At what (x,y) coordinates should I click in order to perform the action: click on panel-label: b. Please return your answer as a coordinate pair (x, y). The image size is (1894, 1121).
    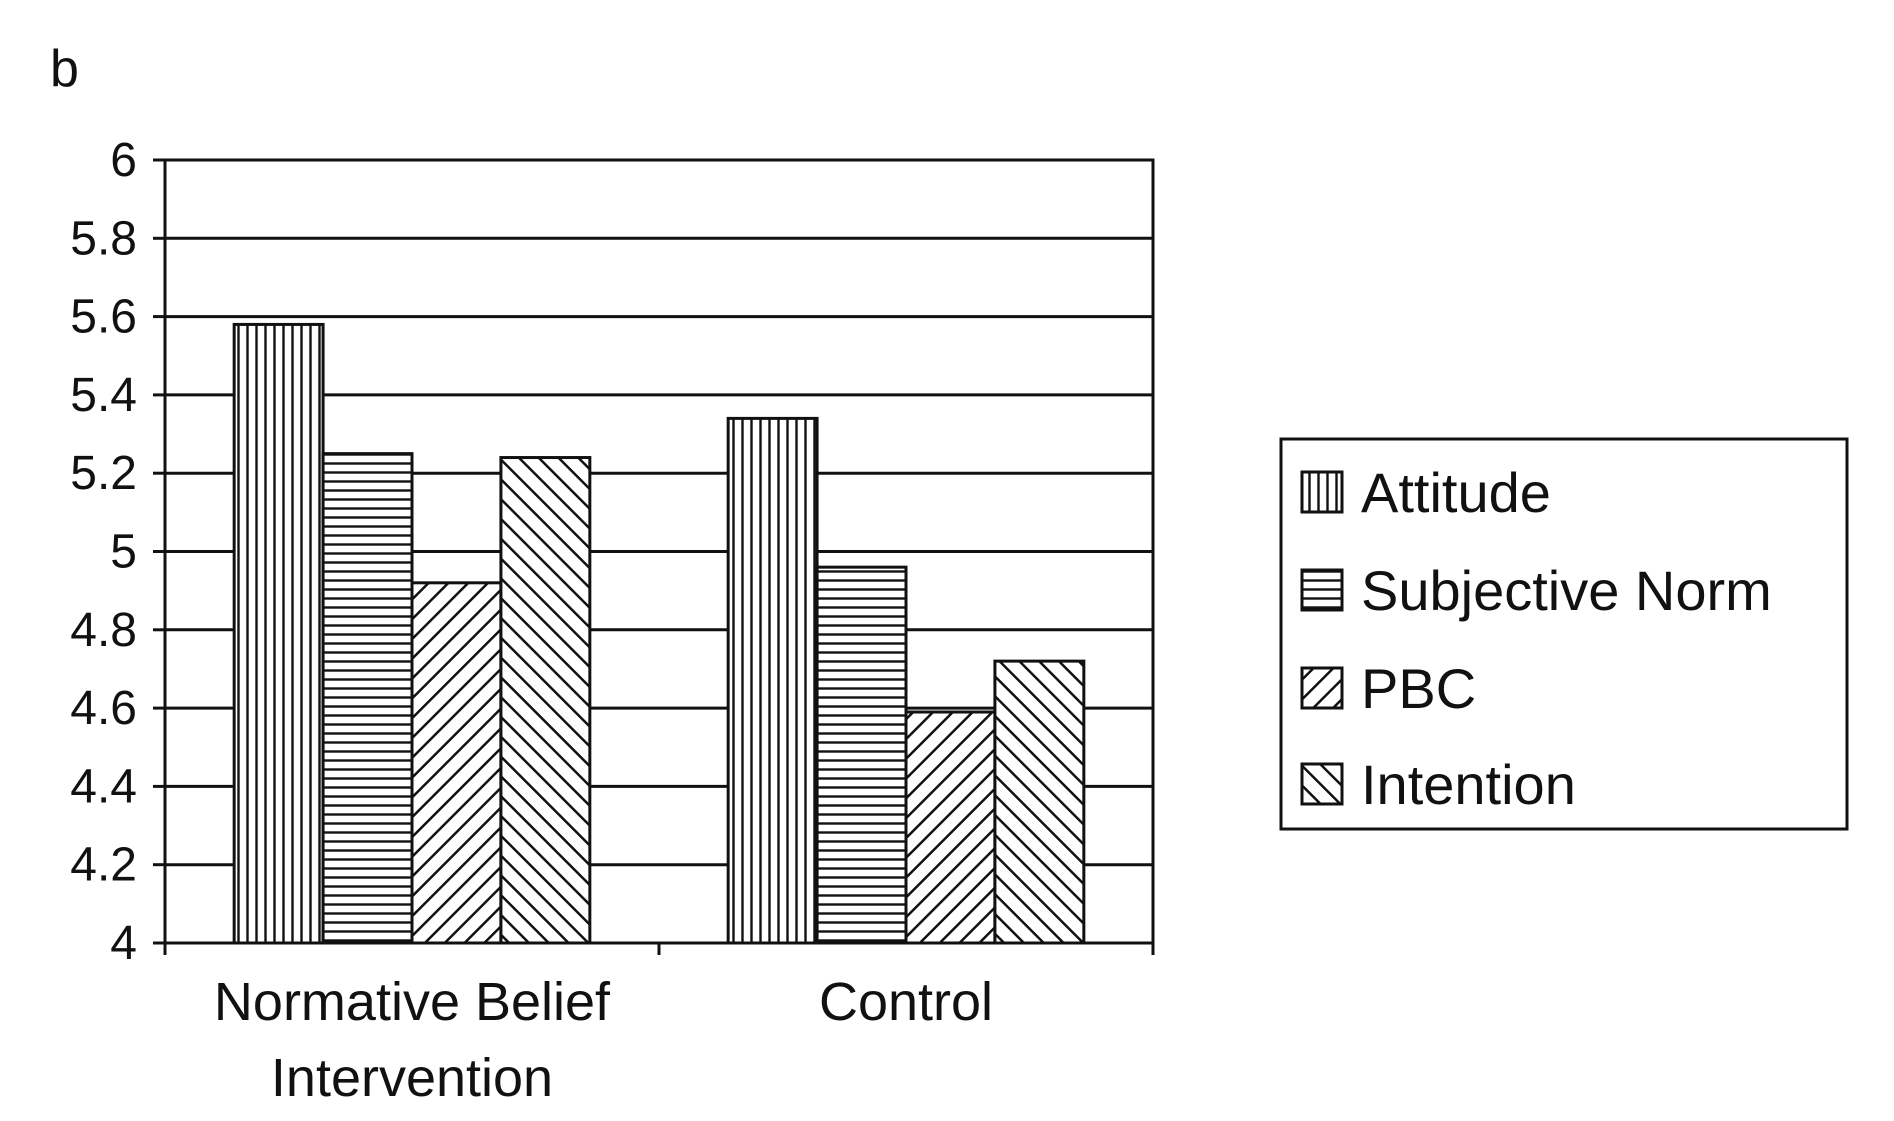
    Looking at the image, I should click on (64, 69).